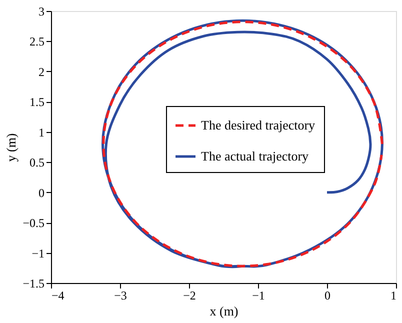 Image resolution: width=402 pixels, height=323 pixels. I want to click on x-axis-title: x (m), so click(224, 311).